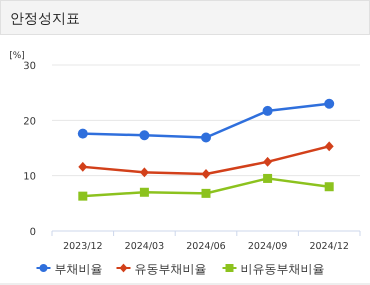  Describe the element at coordinates (282, 269) in the screenshot. I see `legend-label: 비유동부채비율` at that location.